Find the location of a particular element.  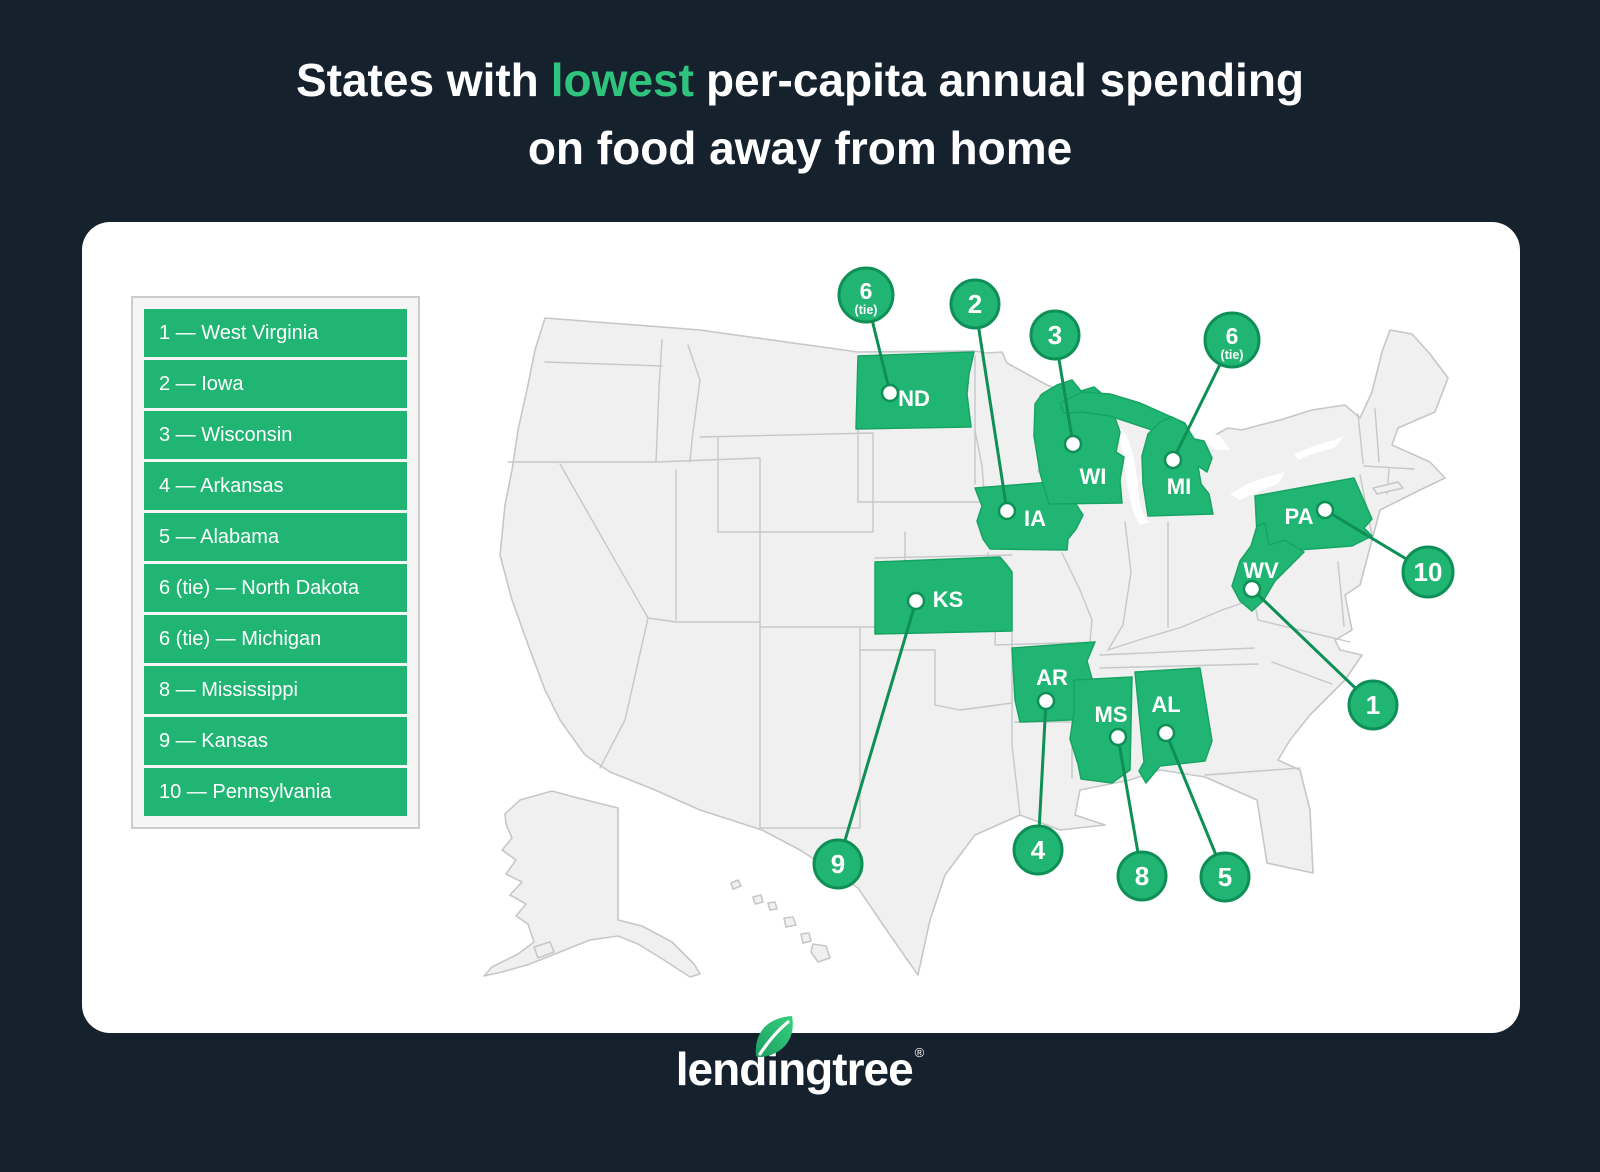

state-label-ar: AR is located at coordinates (1052, 677).